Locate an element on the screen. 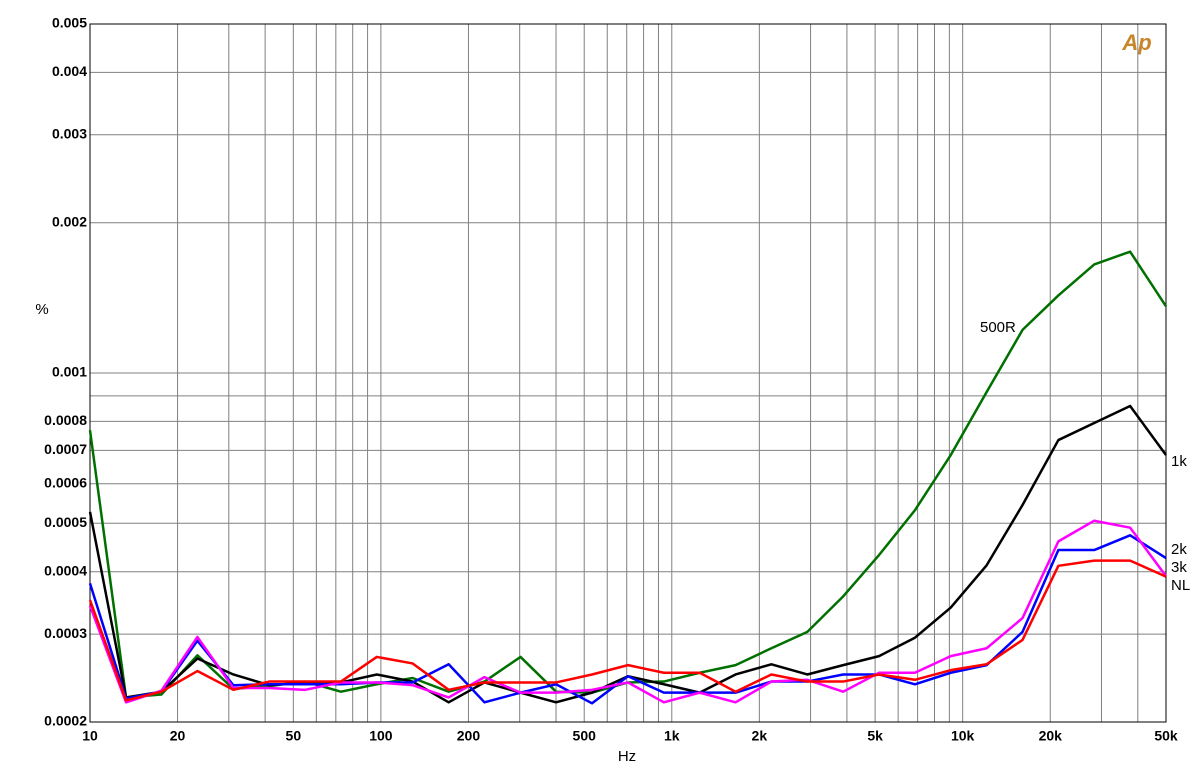 The image size is (1200, 773). y-tick-label: 0.005 is located at coordinates (69, 23).